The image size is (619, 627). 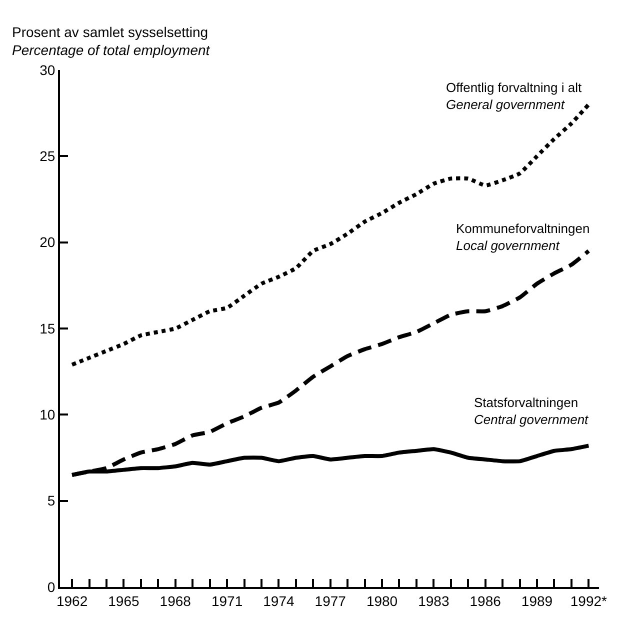 What do you see at coordinates (537, 600) in the screenshot?
I see `x-tick-label: 1989` at bounding box center [537, 600].